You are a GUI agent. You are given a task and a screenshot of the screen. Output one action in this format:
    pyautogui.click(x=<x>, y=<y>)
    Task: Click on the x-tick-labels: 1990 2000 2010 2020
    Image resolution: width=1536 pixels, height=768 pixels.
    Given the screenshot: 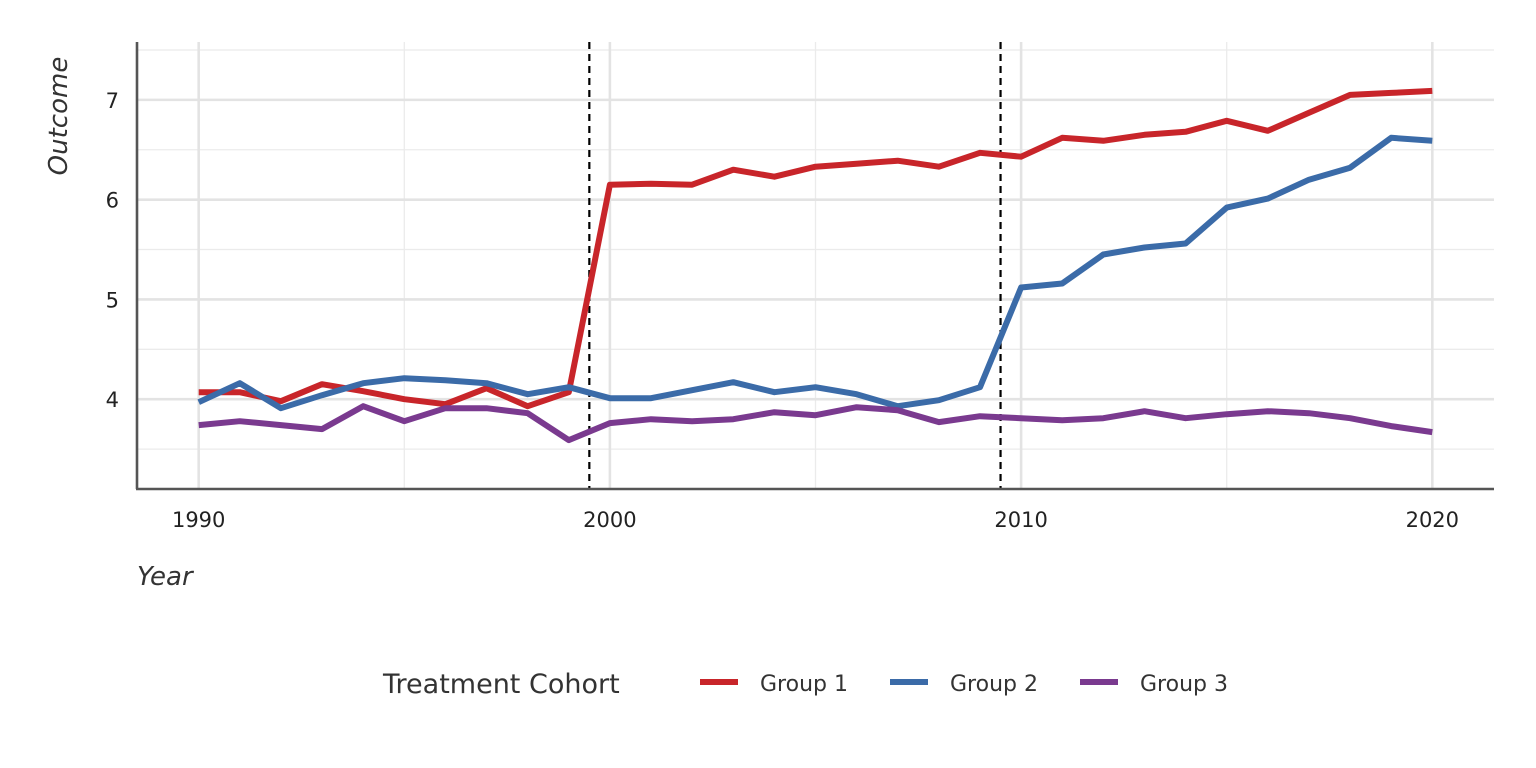 What is the action you would take?
    pyautogui.click(x=815, y=520)
    